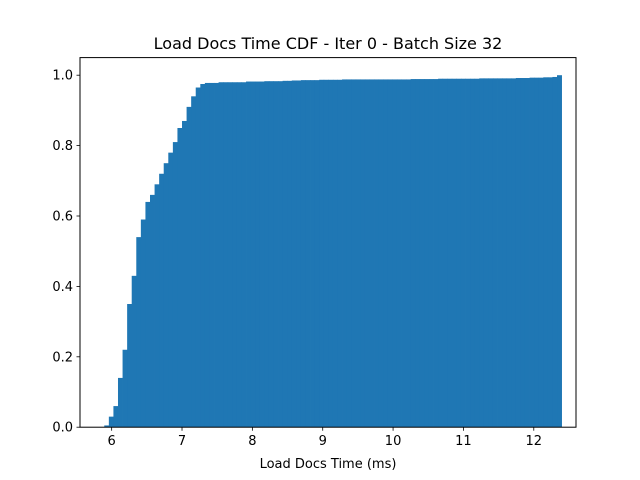 This screenshot has height=480, width=640. I want to click on y-tick-label: 1.0, so click(62, 76).